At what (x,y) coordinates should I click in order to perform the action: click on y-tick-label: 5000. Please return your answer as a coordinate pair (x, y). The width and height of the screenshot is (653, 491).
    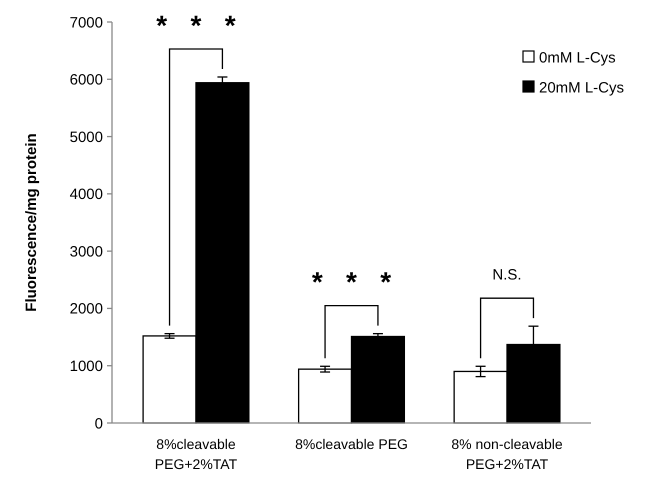
    Looking at the image, I should click on (86, 137).